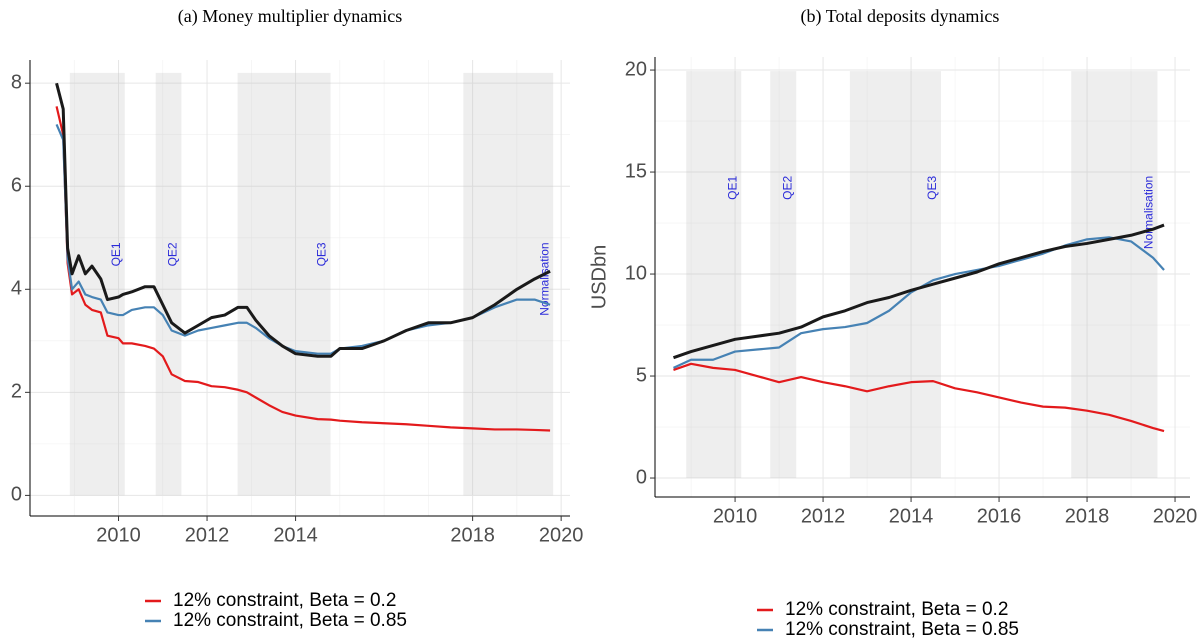  Describe the element at coordinates (641, 375) in the screenshot. I see `y-tick-label: 5` at that location.